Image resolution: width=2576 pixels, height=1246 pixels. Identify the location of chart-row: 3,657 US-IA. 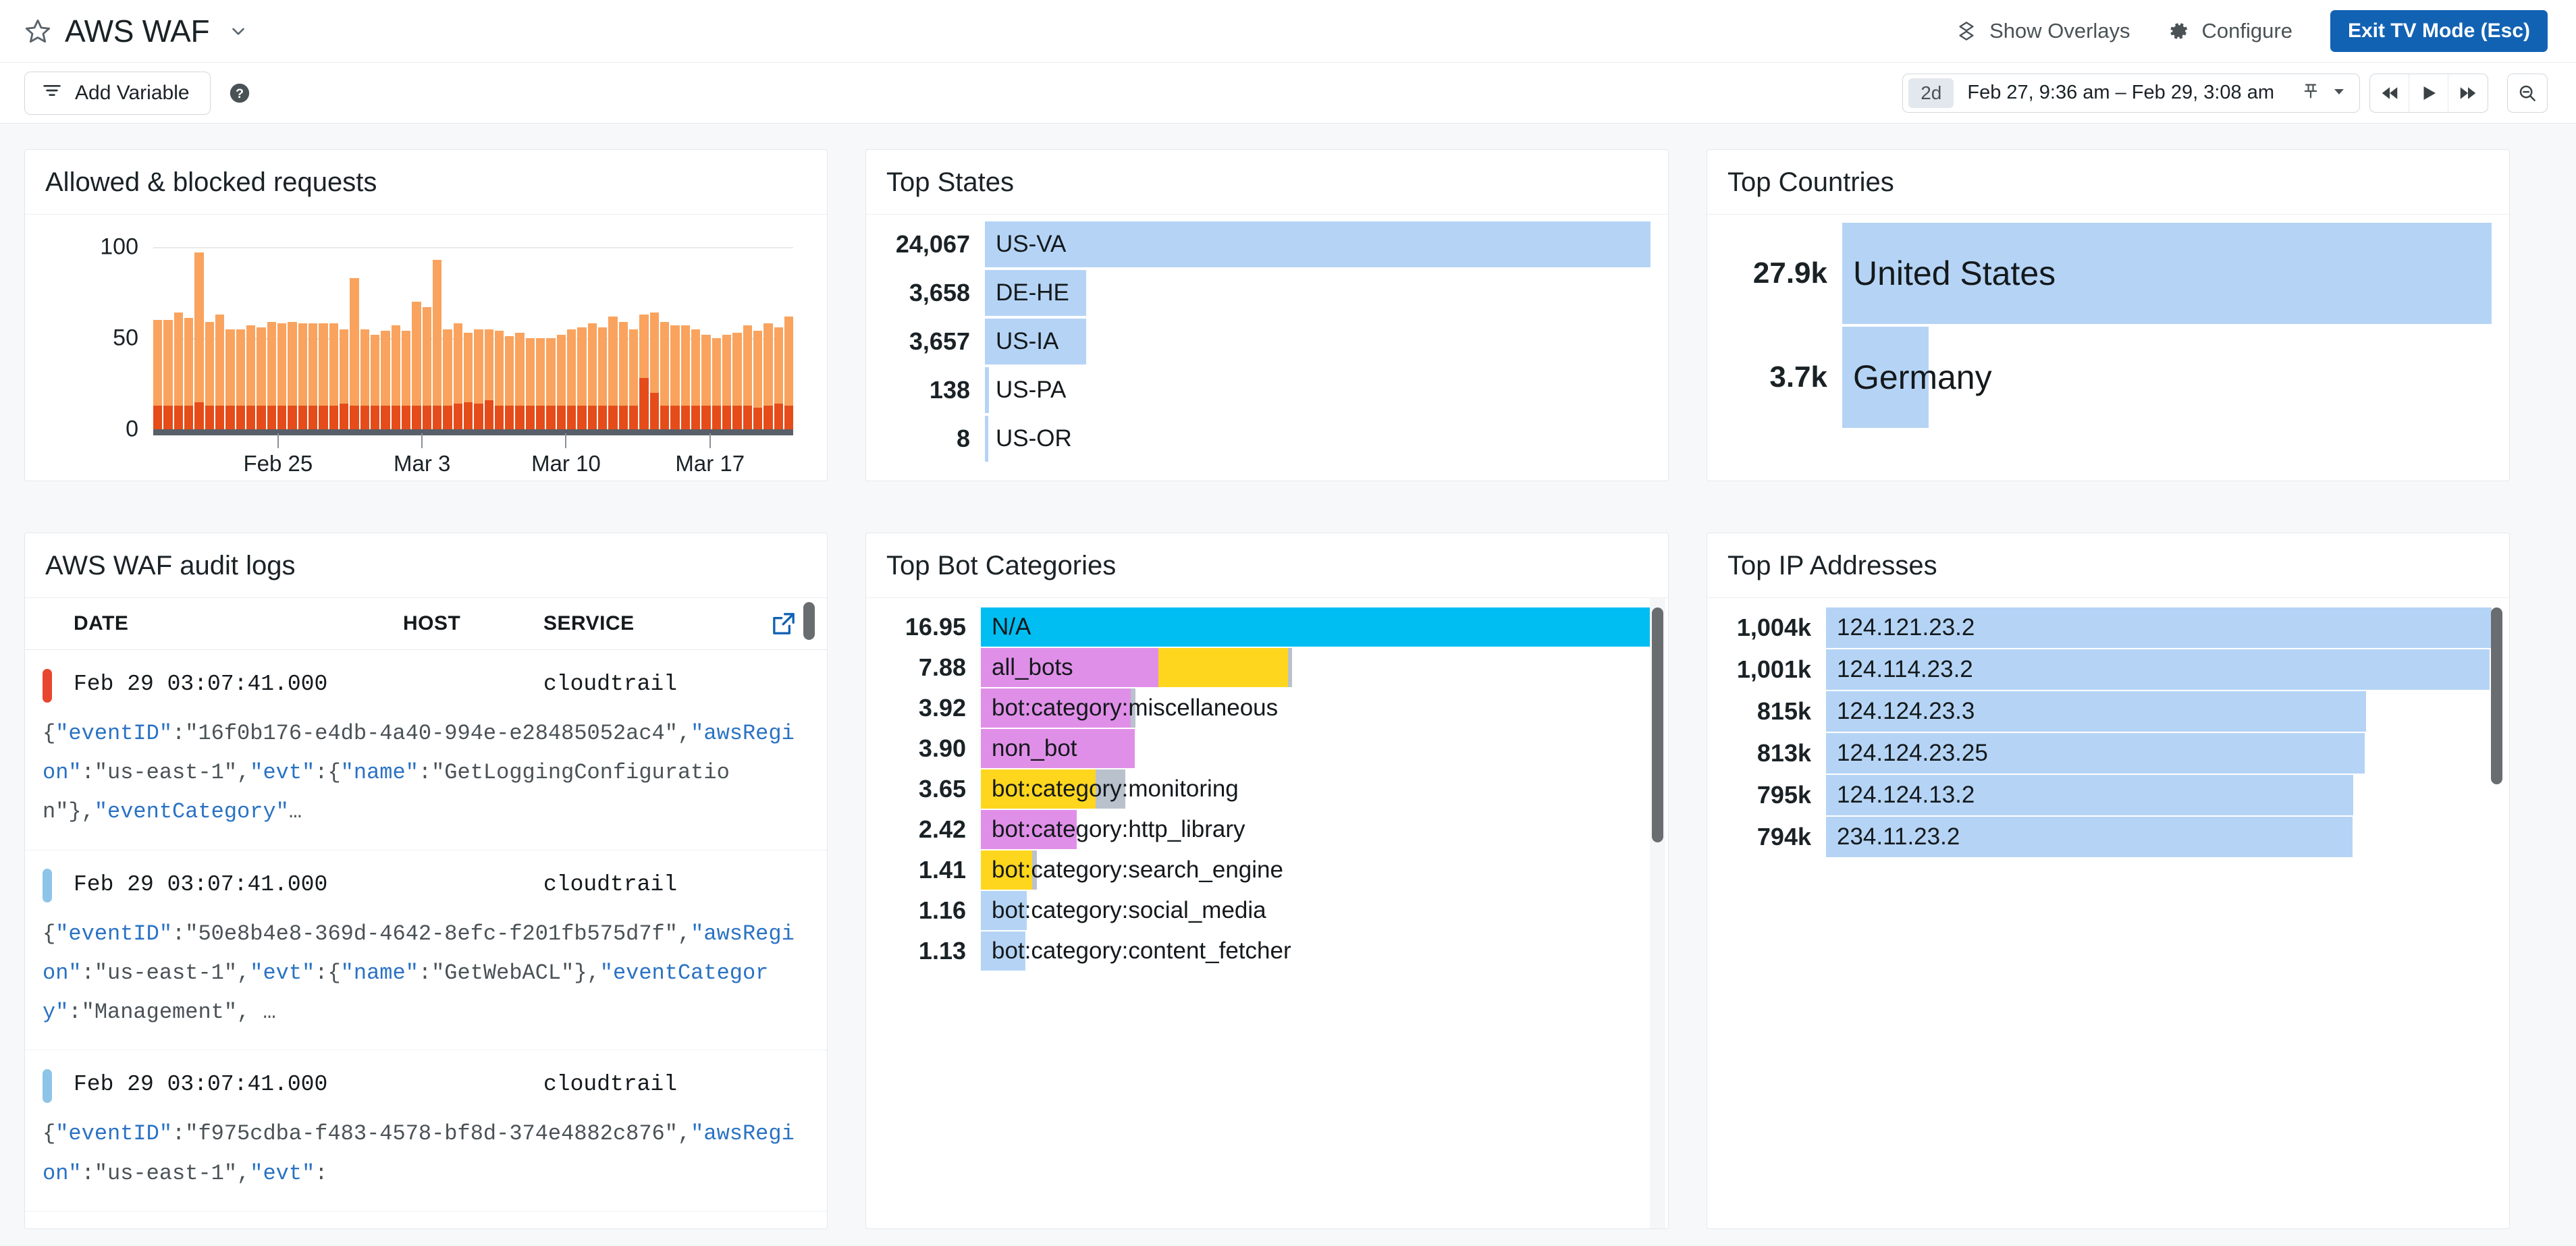
(1258, 341).